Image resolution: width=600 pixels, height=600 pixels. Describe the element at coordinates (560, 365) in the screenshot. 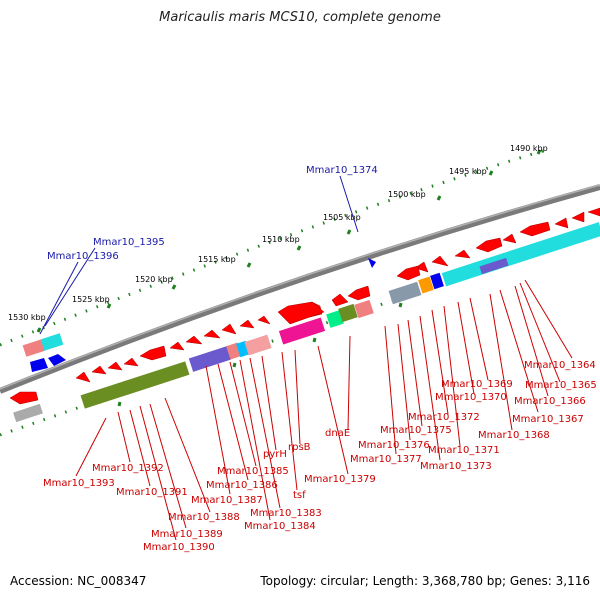

I see `gene-label: Mmar10_1364` at that location.